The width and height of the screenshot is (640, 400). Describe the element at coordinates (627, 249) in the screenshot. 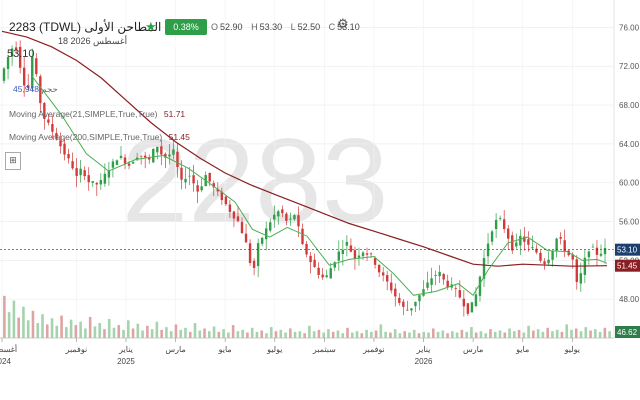

I see `price-label-box` at that location.